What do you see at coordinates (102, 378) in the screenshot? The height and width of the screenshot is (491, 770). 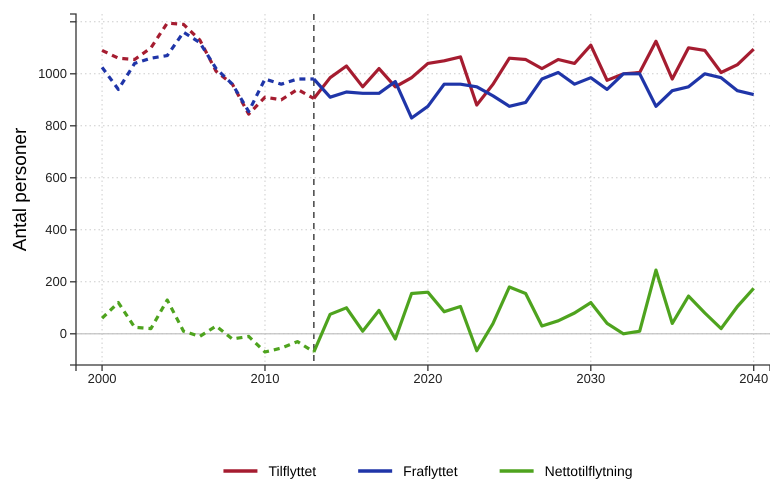 I see `x-tick-label: 2000` at bounding box center [102, 378].